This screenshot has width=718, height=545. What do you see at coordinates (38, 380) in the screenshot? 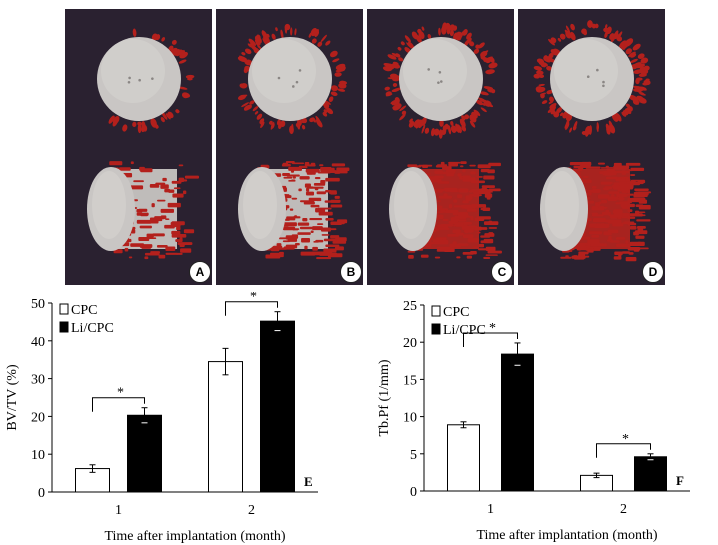
I see `y-tick-label: 30` at bounding box center [38, 380].